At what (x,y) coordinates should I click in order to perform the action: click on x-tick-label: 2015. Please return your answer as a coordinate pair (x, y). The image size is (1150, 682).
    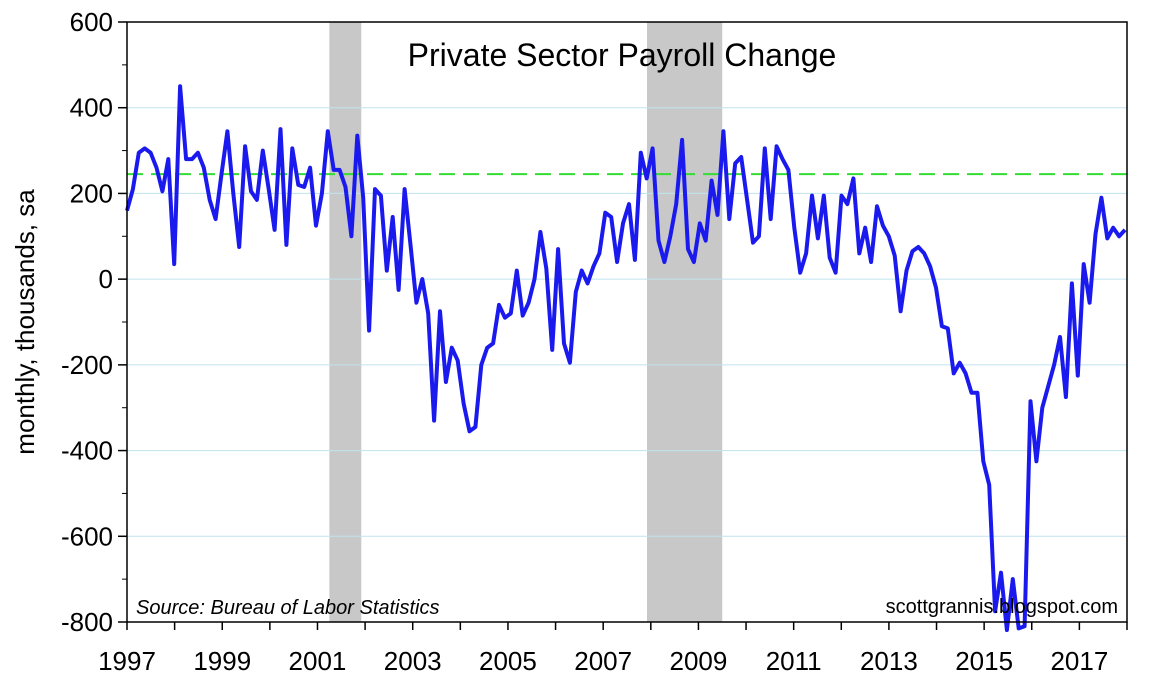
    Looking at the image, I should click on (984, 661).